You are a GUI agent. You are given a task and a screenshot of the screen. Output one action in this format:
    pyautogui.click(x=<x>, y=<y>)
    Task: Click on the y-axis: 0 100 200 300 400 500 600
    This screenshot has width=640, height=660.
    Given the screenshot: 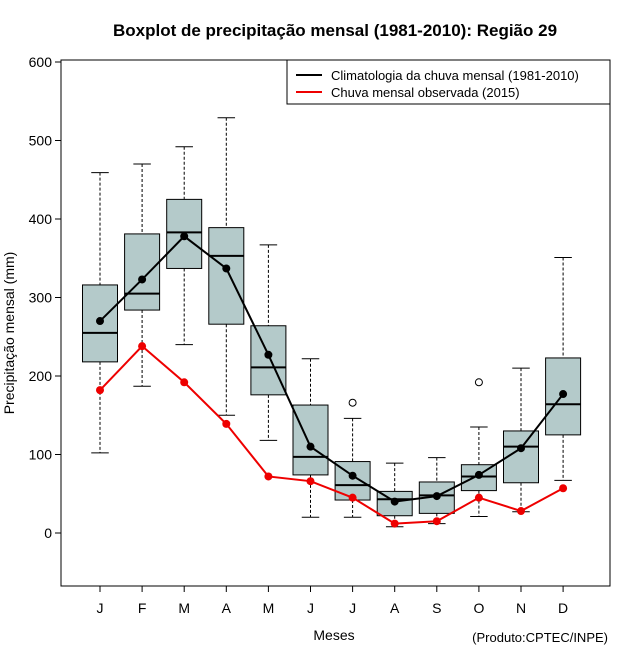 What is the action you would take?
    pyautogui.click(x=45, y=297)
    